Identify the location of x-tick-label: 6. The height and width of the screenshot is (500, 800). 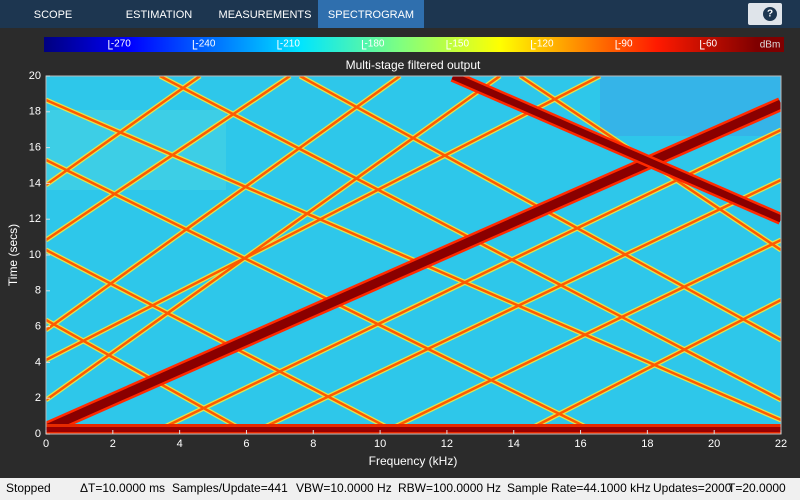
(246, 444).